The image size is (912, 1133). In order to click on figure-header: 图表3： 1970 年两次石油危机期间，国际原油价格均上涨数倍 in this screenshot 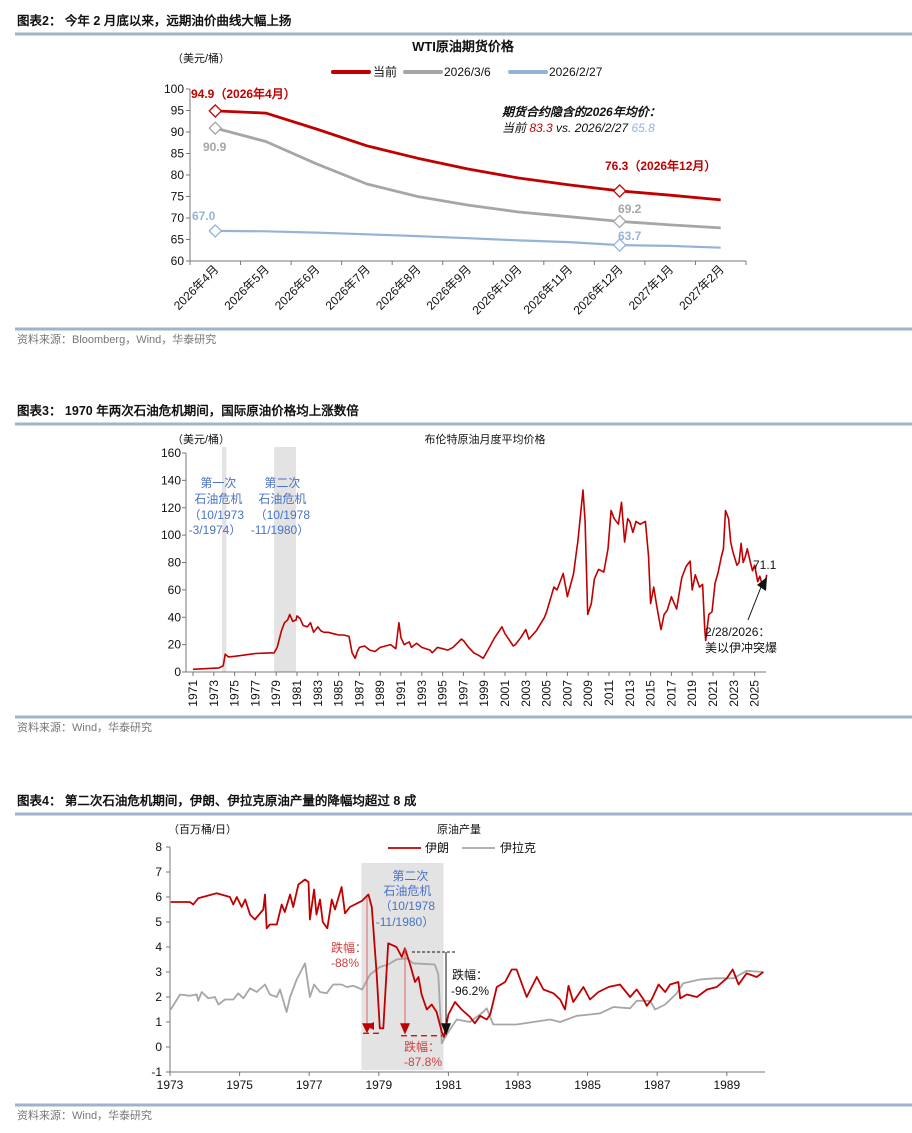, I will do `click(188, 410)`.